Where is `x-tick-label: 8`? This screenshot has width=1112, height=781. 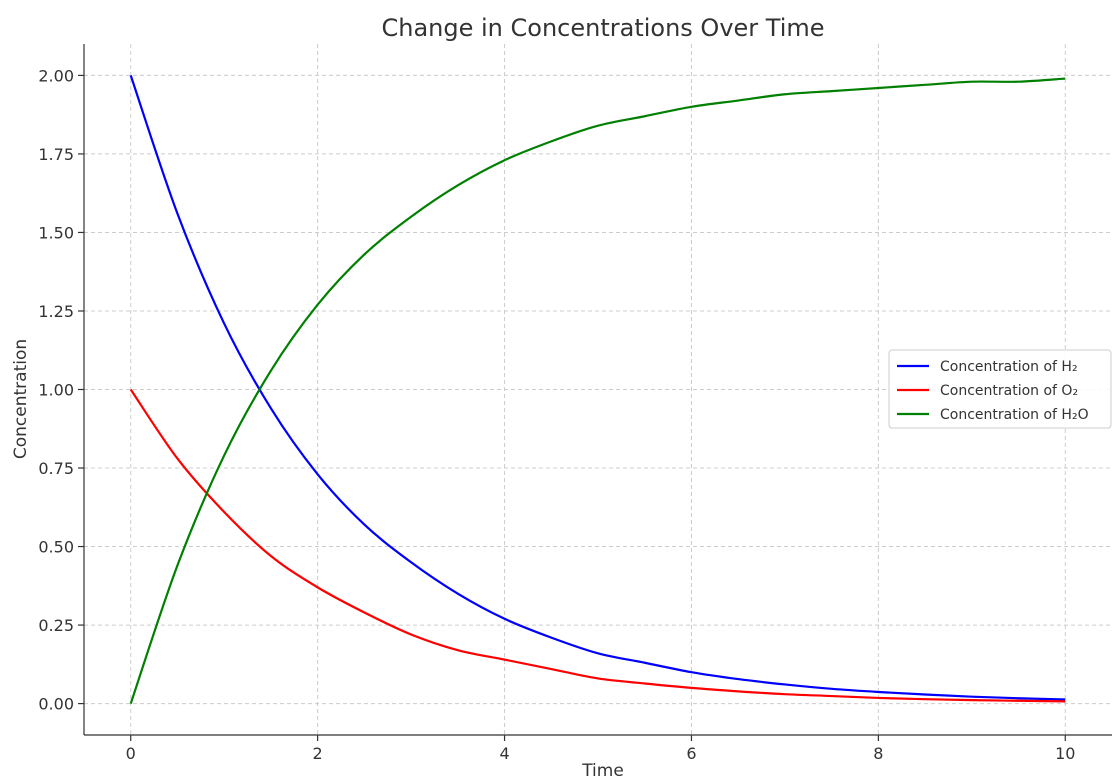 x-tick-label: 8 is located at coordinates (878, 753).